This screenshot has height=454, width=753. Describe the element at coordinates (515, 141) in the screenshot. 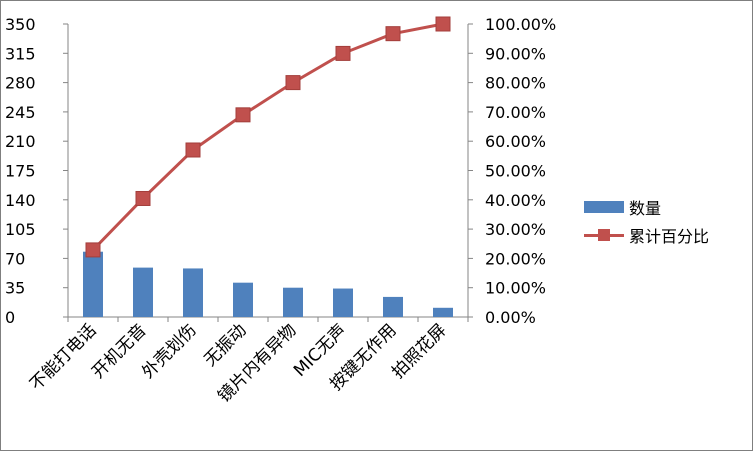

I see `y-right-tick-label: 60.00%` at that location.